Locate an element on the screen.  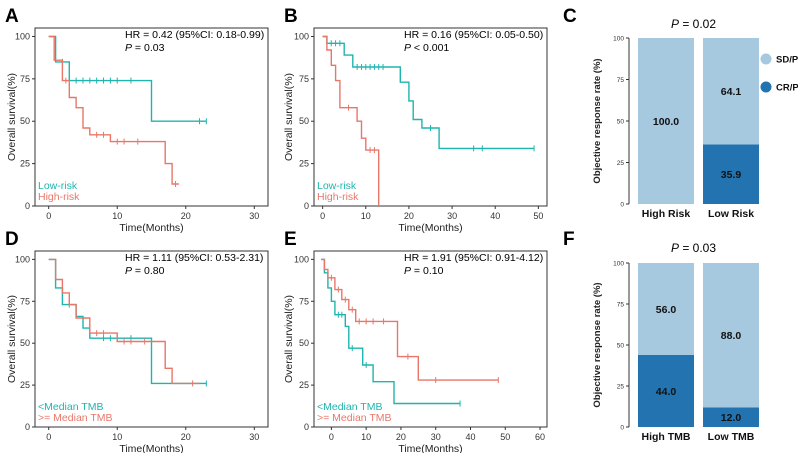
panel-label: E is located at coordinates (290, 239).